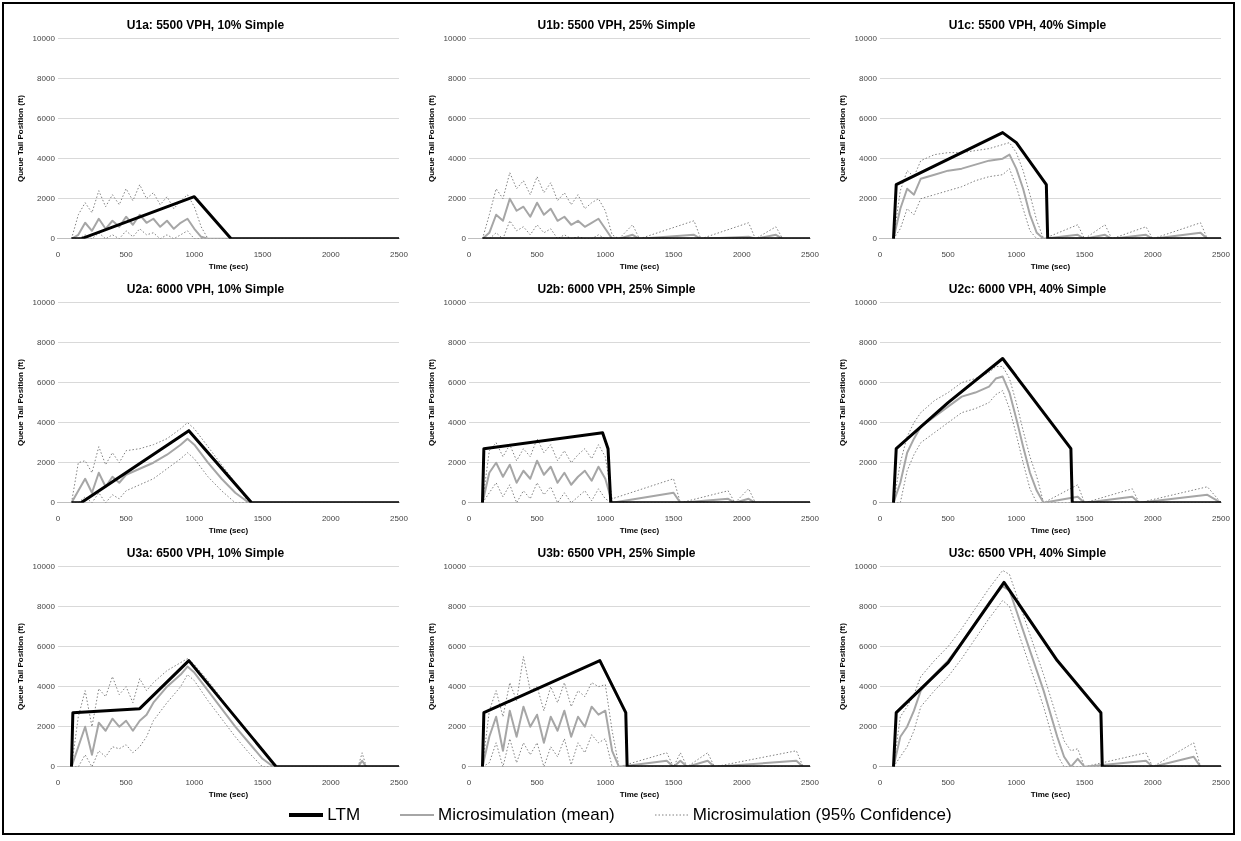 This screenshot has height=841, width=1241. I want to click on chart-title: U2b: 6000 VPH, 25% Simple, so click(616, 288).